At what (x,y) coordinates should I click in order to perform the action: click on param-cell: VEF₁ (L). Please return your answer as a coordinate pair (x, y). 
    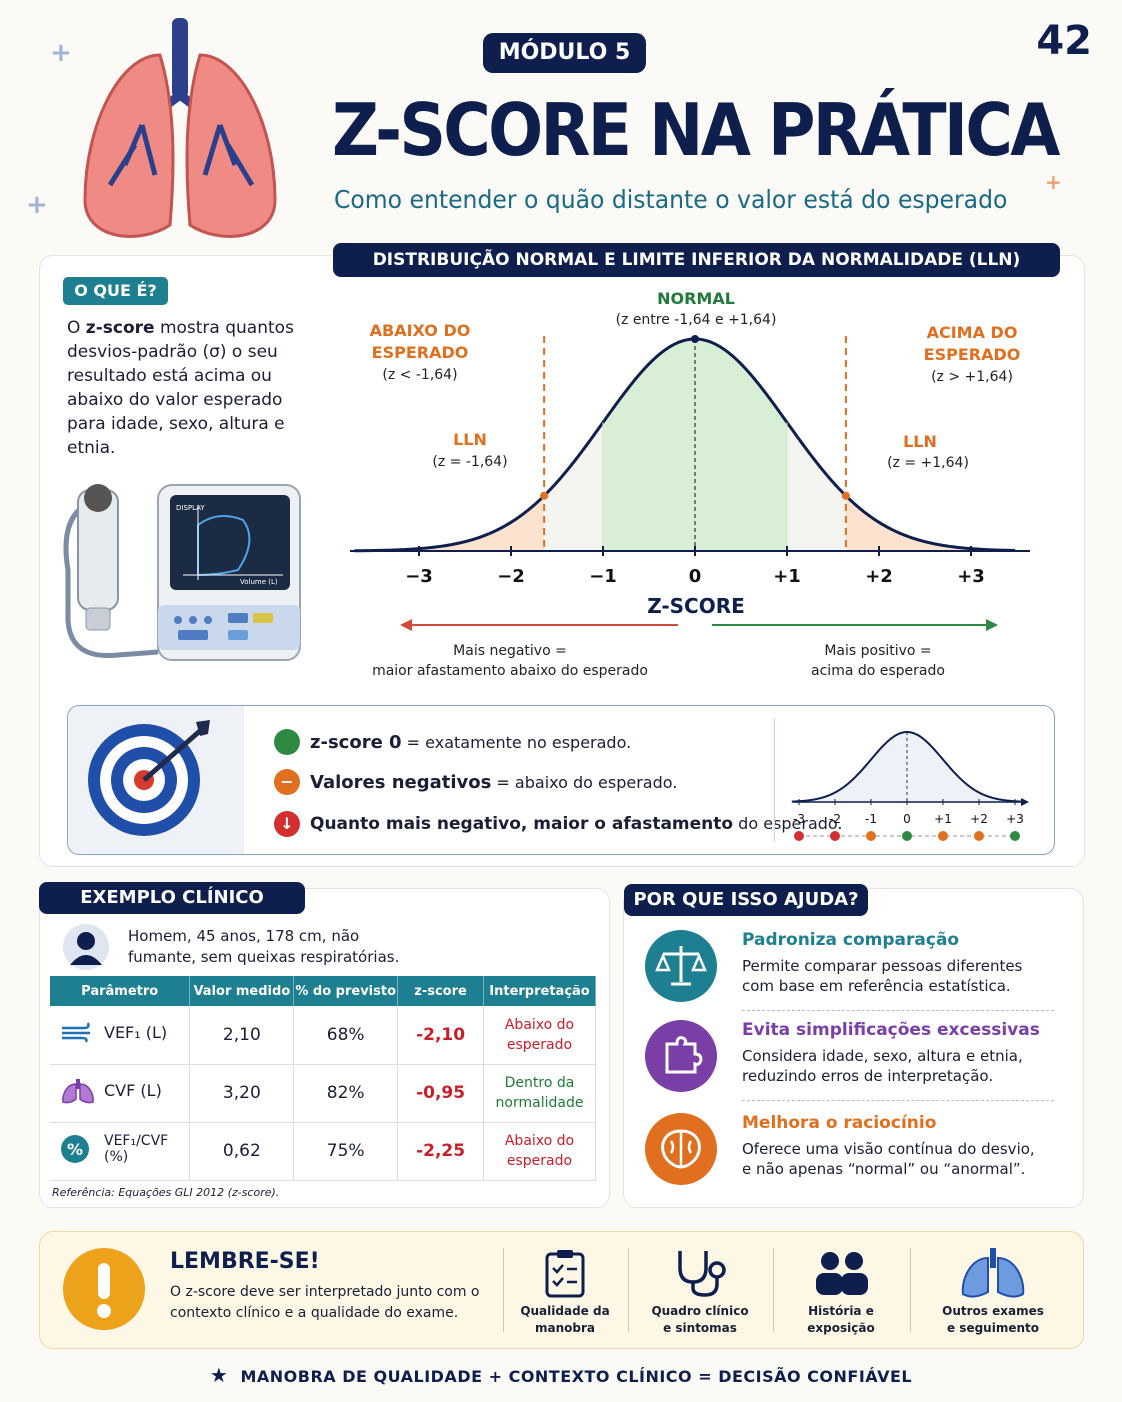
    Looking at the image, I should click on (120, 1035).